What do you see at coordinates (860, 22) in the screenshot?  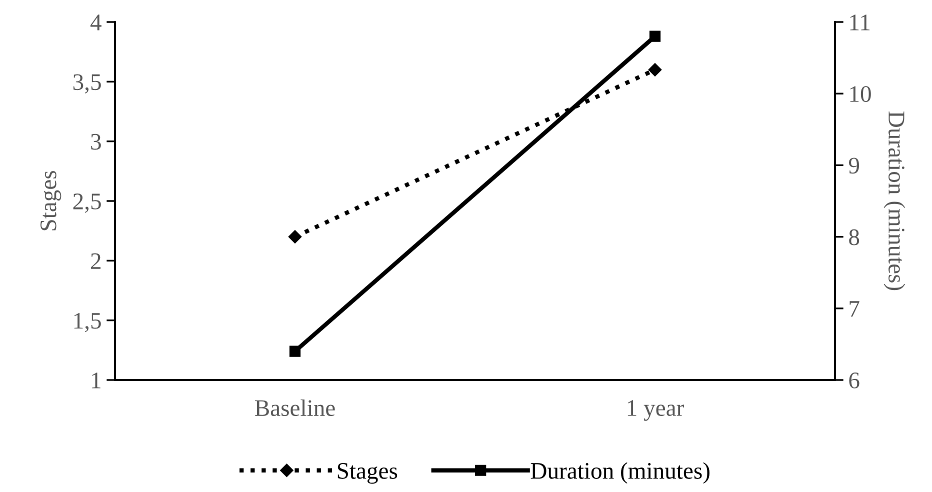 I see `y2-tick-label: 11` at bounding box center [860, 22].